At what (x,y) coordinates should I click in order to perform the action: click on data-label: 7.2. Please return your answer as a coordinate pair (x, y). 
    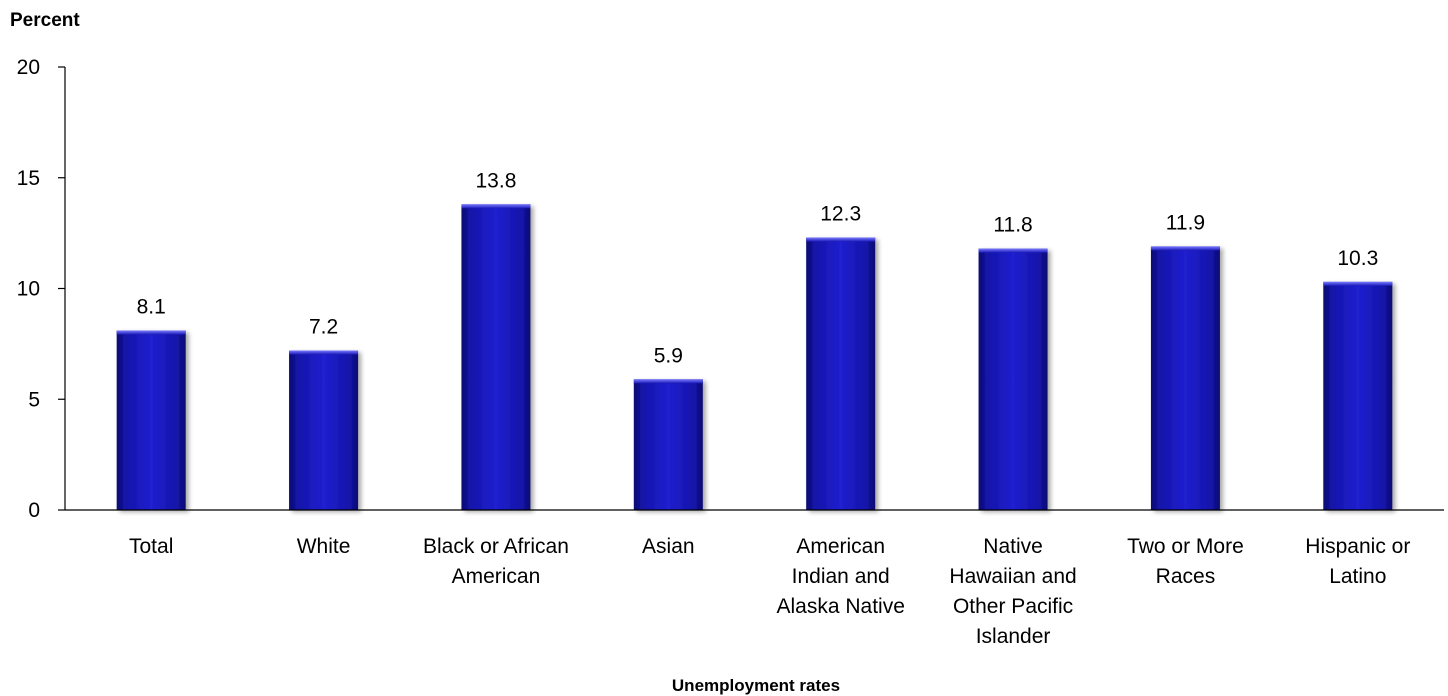
    Looking at the image, I should click on (323, 327).